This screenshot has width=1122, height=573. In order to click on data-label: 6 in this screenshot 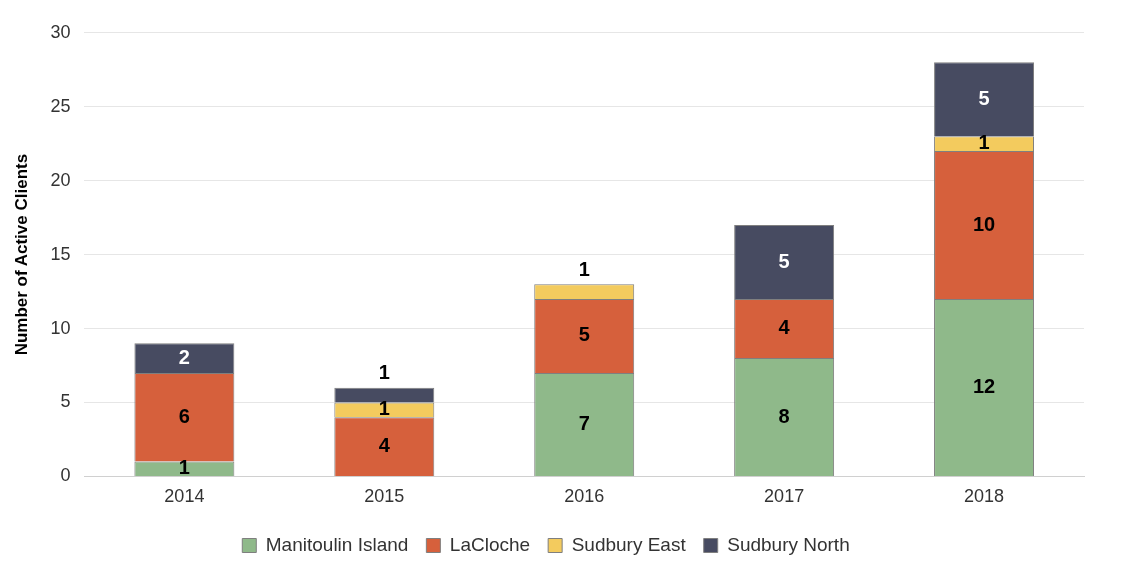, I will do `click(184, 415)`.